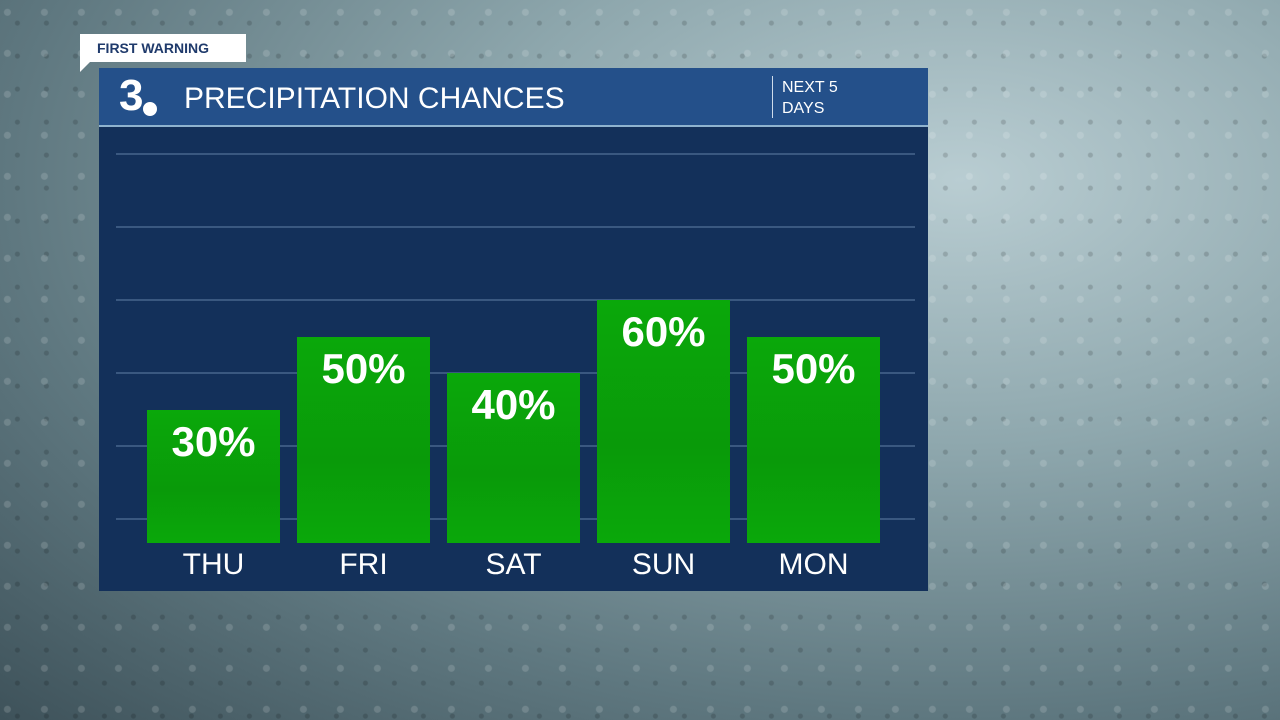 This screenshot has width=1280, height=720. Describe the element at coordinates (813, 564) in the screenshot. I see `x-tick-label: MON` at that location.